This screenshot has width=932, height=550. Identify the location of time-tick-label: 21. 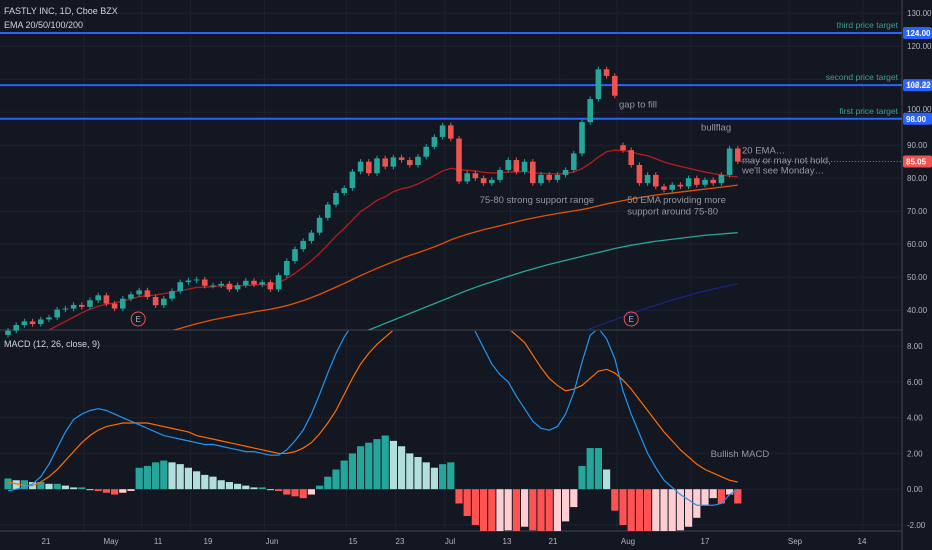
(46, 541).